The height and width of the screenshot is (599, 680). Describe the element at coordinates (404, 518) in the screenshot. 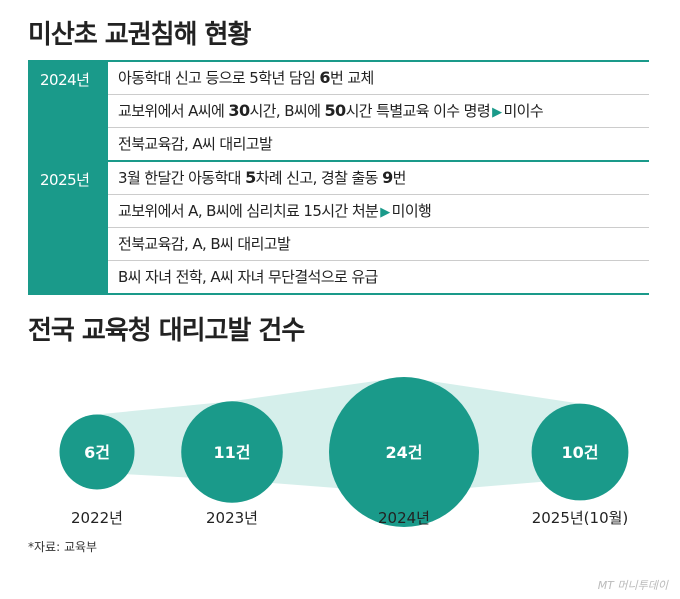

I see `category-label: 2024년` at that location.